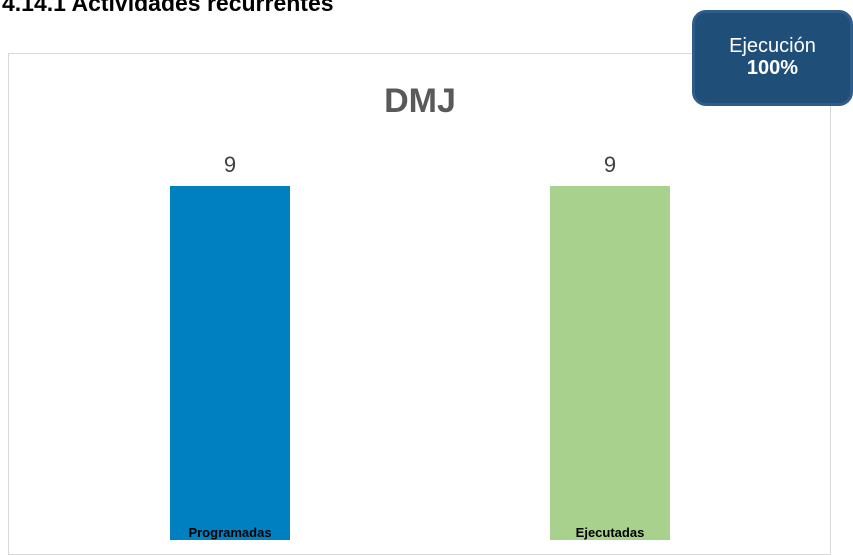 The width and height of the screenshot is (853, 555). I want to click on chart-title: DMJ, so click(420, 101).